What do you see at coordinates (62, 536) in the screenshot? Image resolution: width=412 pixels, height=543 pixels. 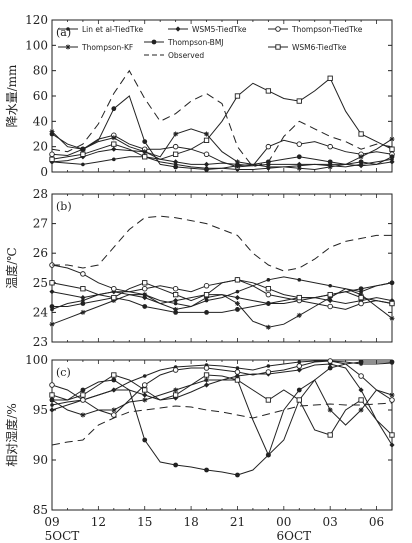 I see `date-label: 5OCT` at bounding box center [62, 536].